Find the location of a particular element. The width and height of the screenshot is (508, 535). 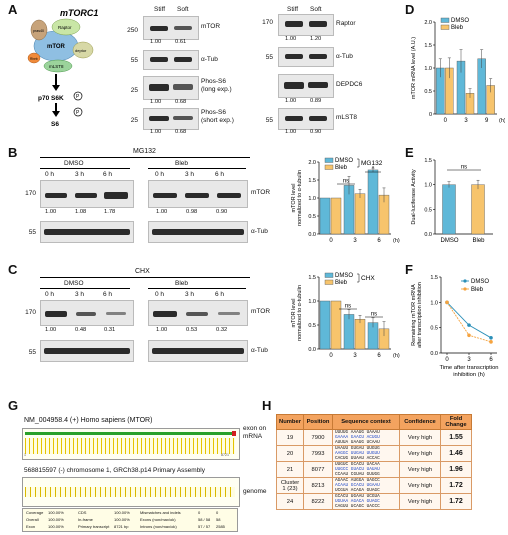

seq-line: UAAUU GUGAU UUGUG is located at coordinates (357, 448).